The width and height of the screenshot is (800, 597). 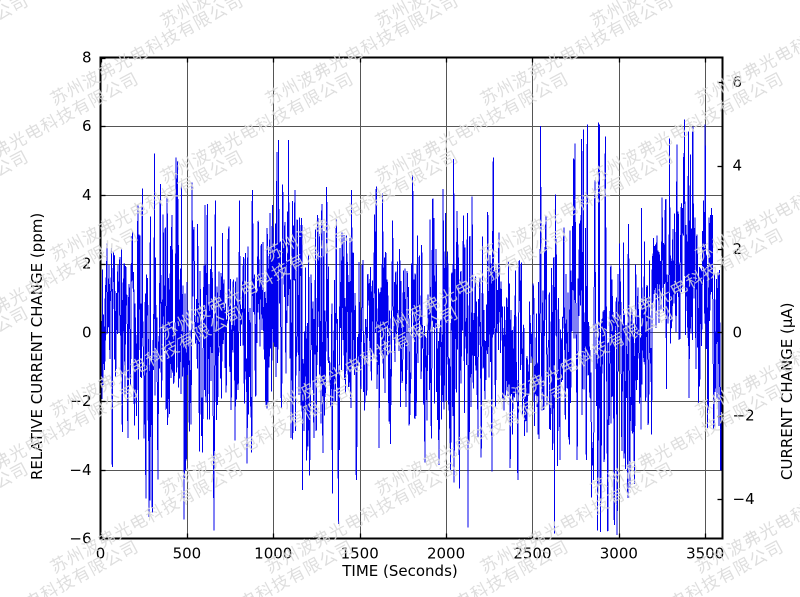 What do you see at coordinates (87, 58) in the screenshot?
I see `y-tick-label-left: 8` at bounding box center [87, 58].